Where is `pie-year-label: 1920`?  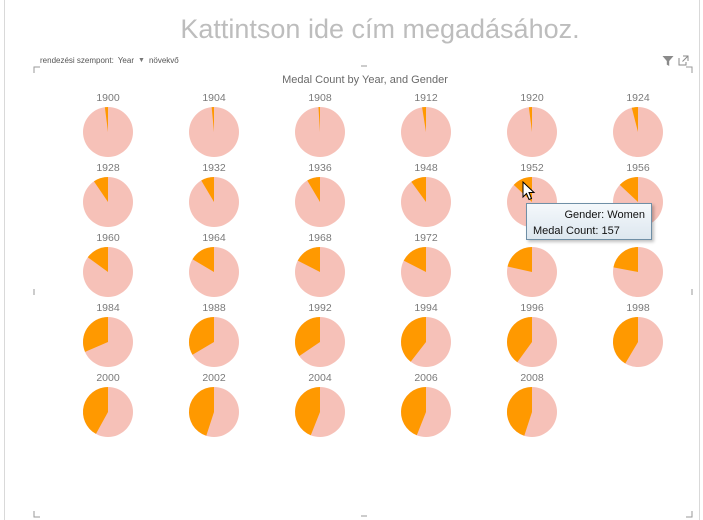 pie-year-label: 1920 is located at coordinates (532, 98).